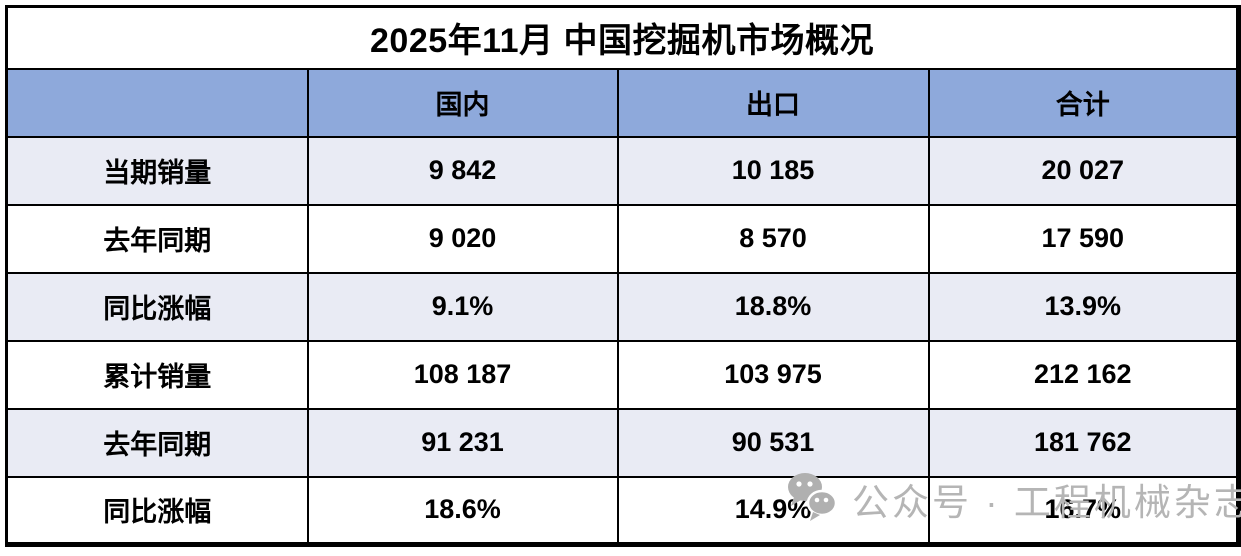 The width and height of the screenshot is (1241, 556). I want to click on cell-value: 16.7%, so click(1083, 510).